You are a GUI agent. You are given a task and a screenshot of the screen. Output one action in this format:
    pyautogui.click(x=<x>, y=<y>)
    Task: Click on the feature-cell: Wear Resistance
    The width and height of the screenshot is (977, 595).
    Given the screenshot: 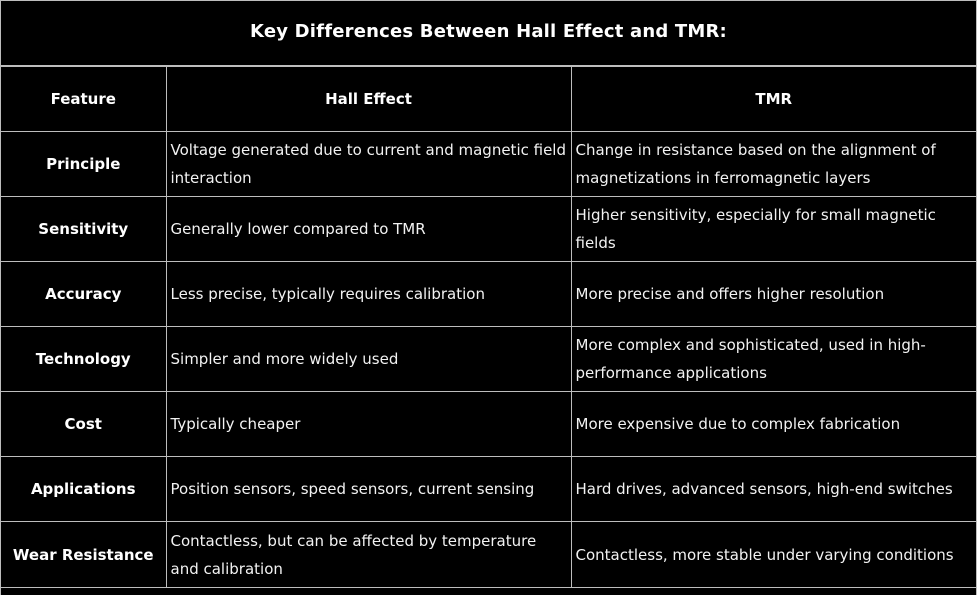 What is the action you would take?
    pyautogui.click(x=84, y=554)
    